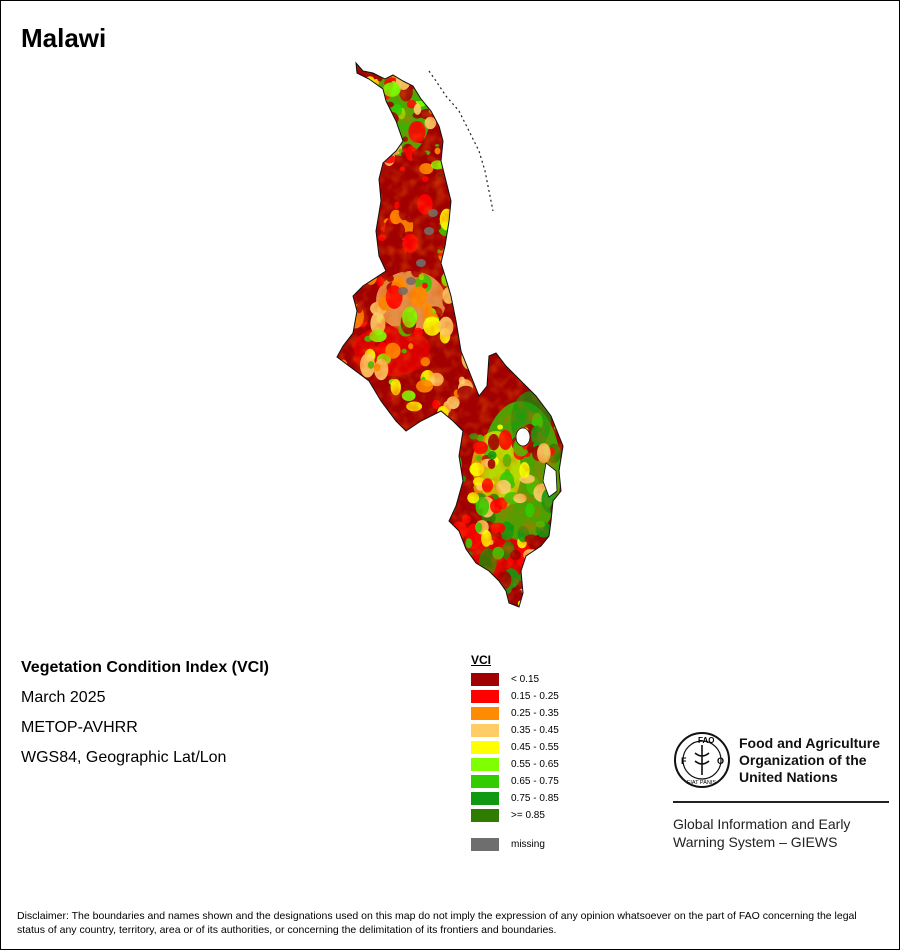  I want to click on lake-chiuta, so click(550, 480).